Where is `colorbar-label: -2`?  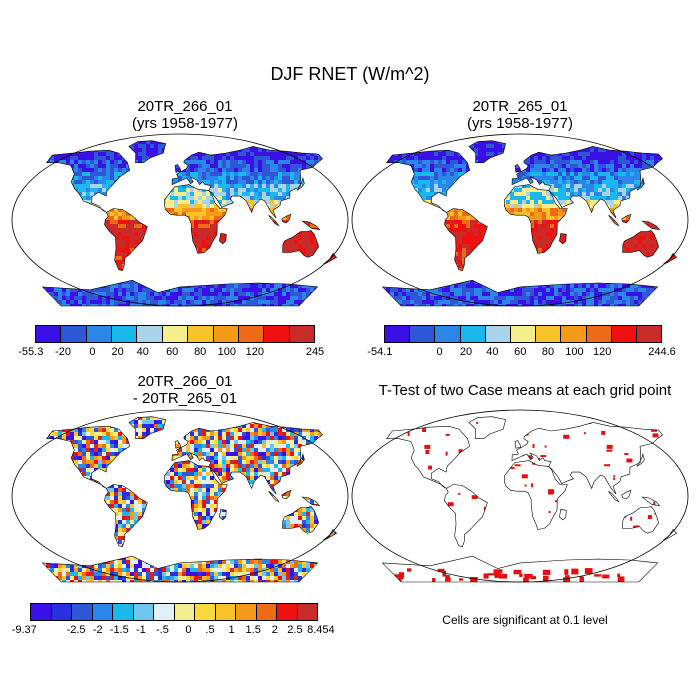 colorbar-label: -2 is located at coordinates (97, 630).